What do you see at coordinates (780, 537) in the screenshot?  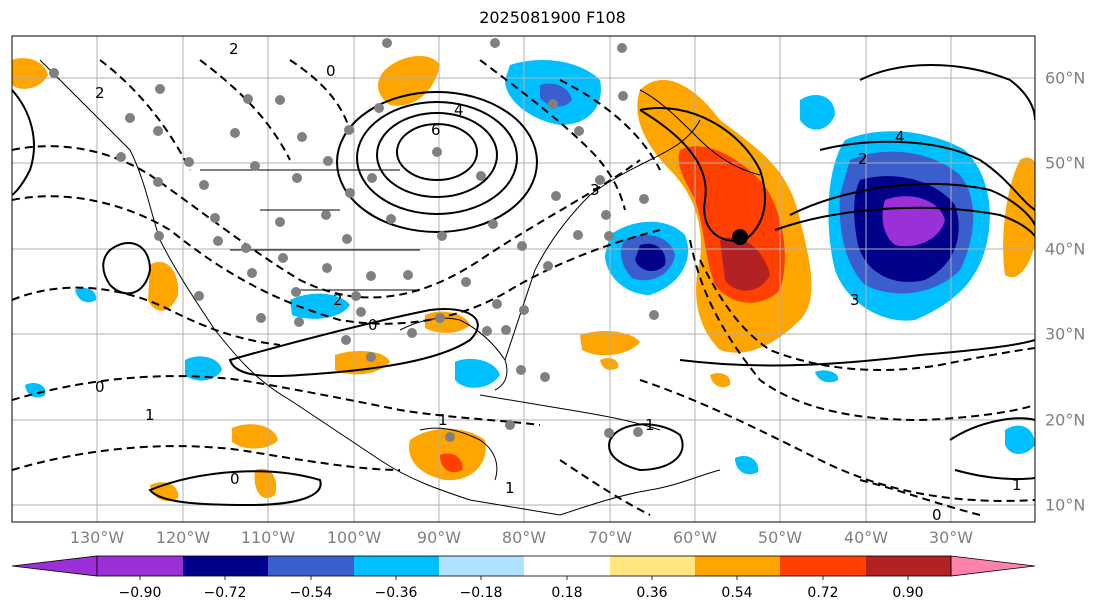 I see `lon-label: 50°W` at bounding box center [780, 537].